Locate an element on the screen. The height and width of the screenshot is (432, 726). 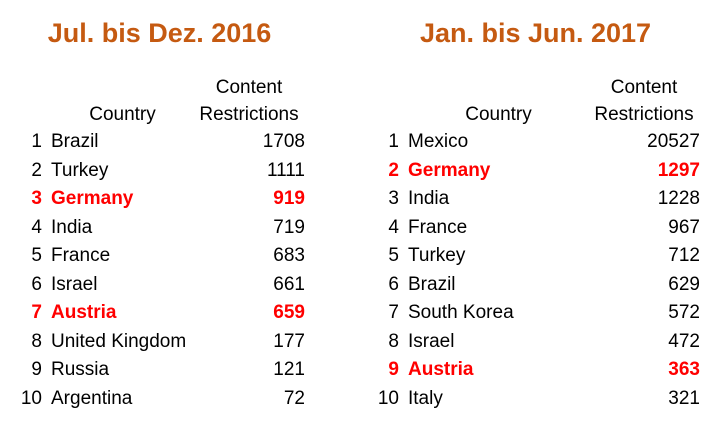
table-row: 7 South Korea 572 is located at coordinates (535, 313).